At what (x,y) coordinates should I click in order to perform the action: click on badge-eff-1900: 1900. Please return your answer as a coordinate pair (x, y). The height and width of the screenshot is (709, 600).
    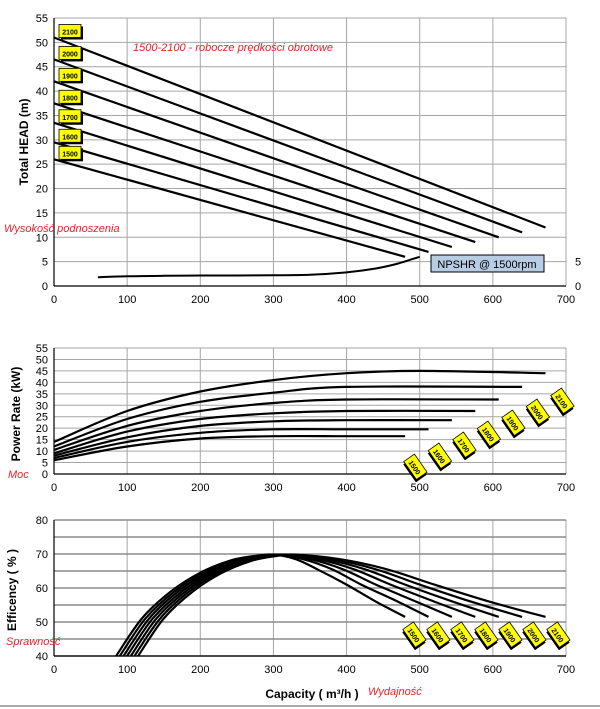
    Looking at the image, I should click on (510, 636).